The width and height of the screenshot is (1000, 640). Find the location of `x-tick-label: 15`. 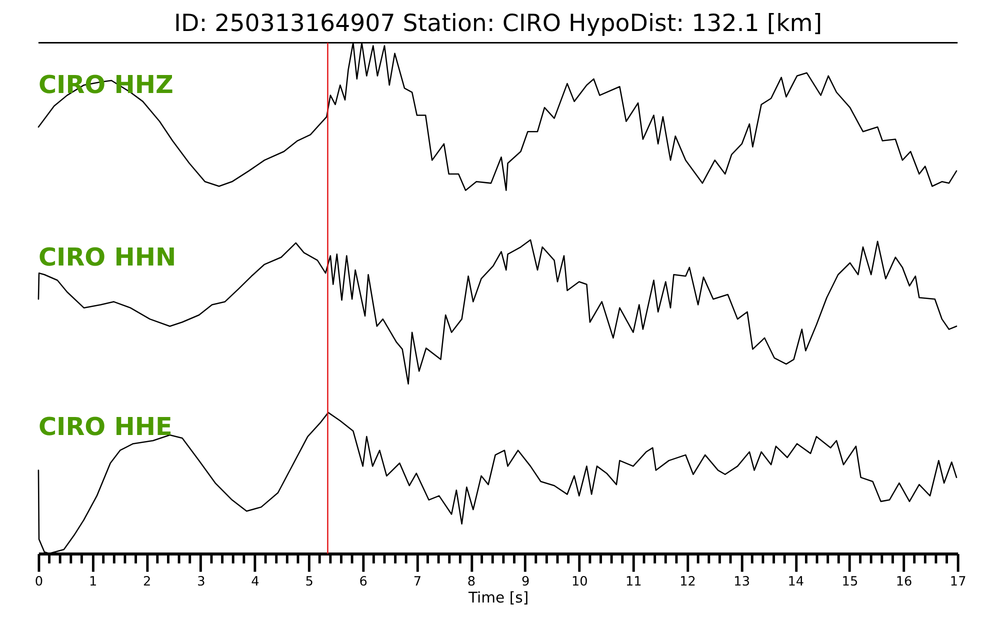

x-tick-label: 15 is located at coordinates (850, 582).